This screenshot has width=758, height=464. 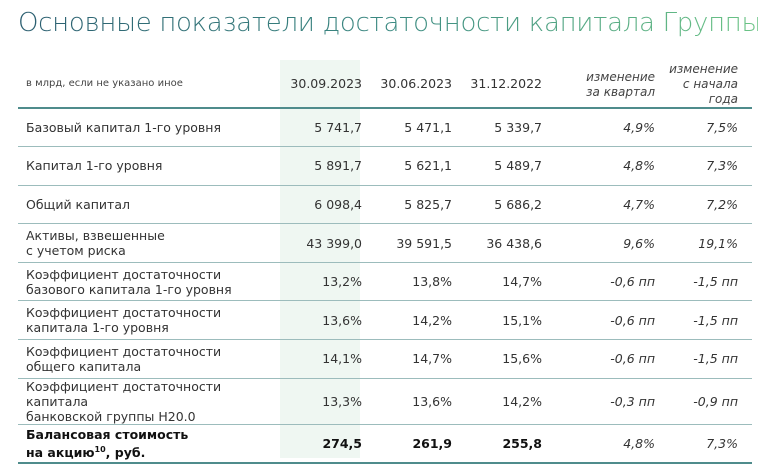 I want to click on header-line: с начала года, so click(x=710, y=91).